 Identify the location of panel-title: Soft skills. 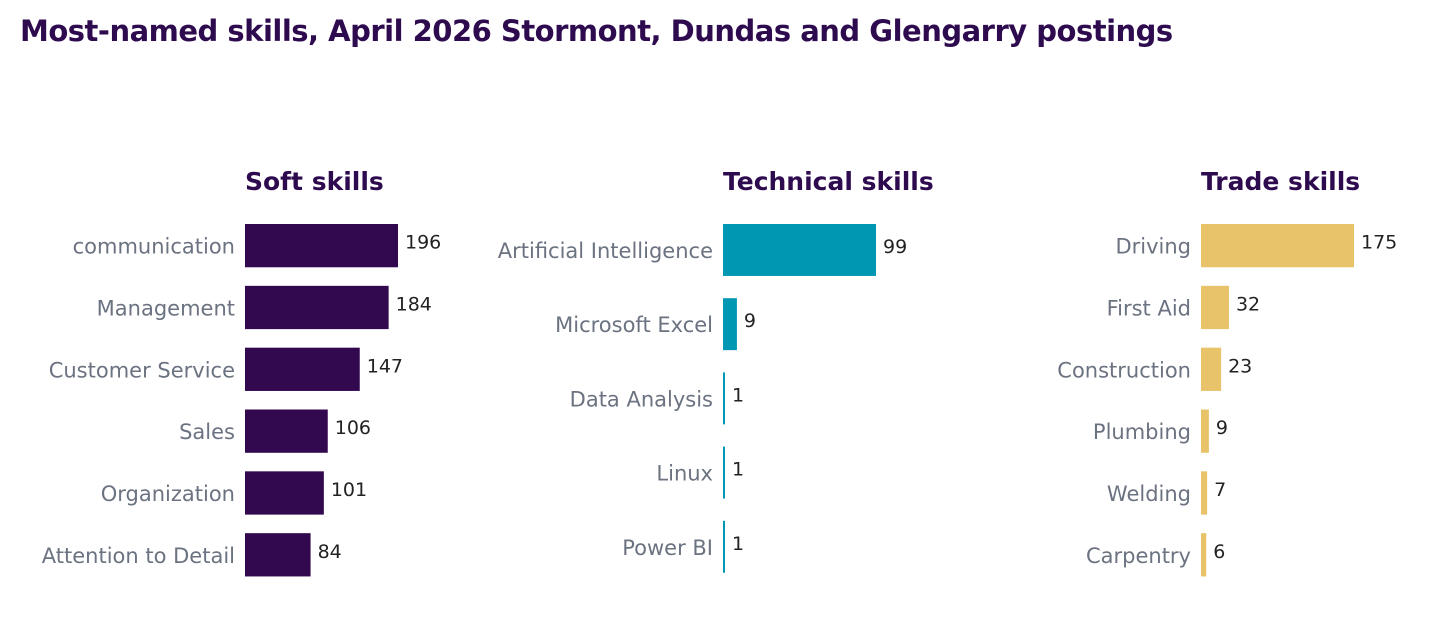
(314, 181).